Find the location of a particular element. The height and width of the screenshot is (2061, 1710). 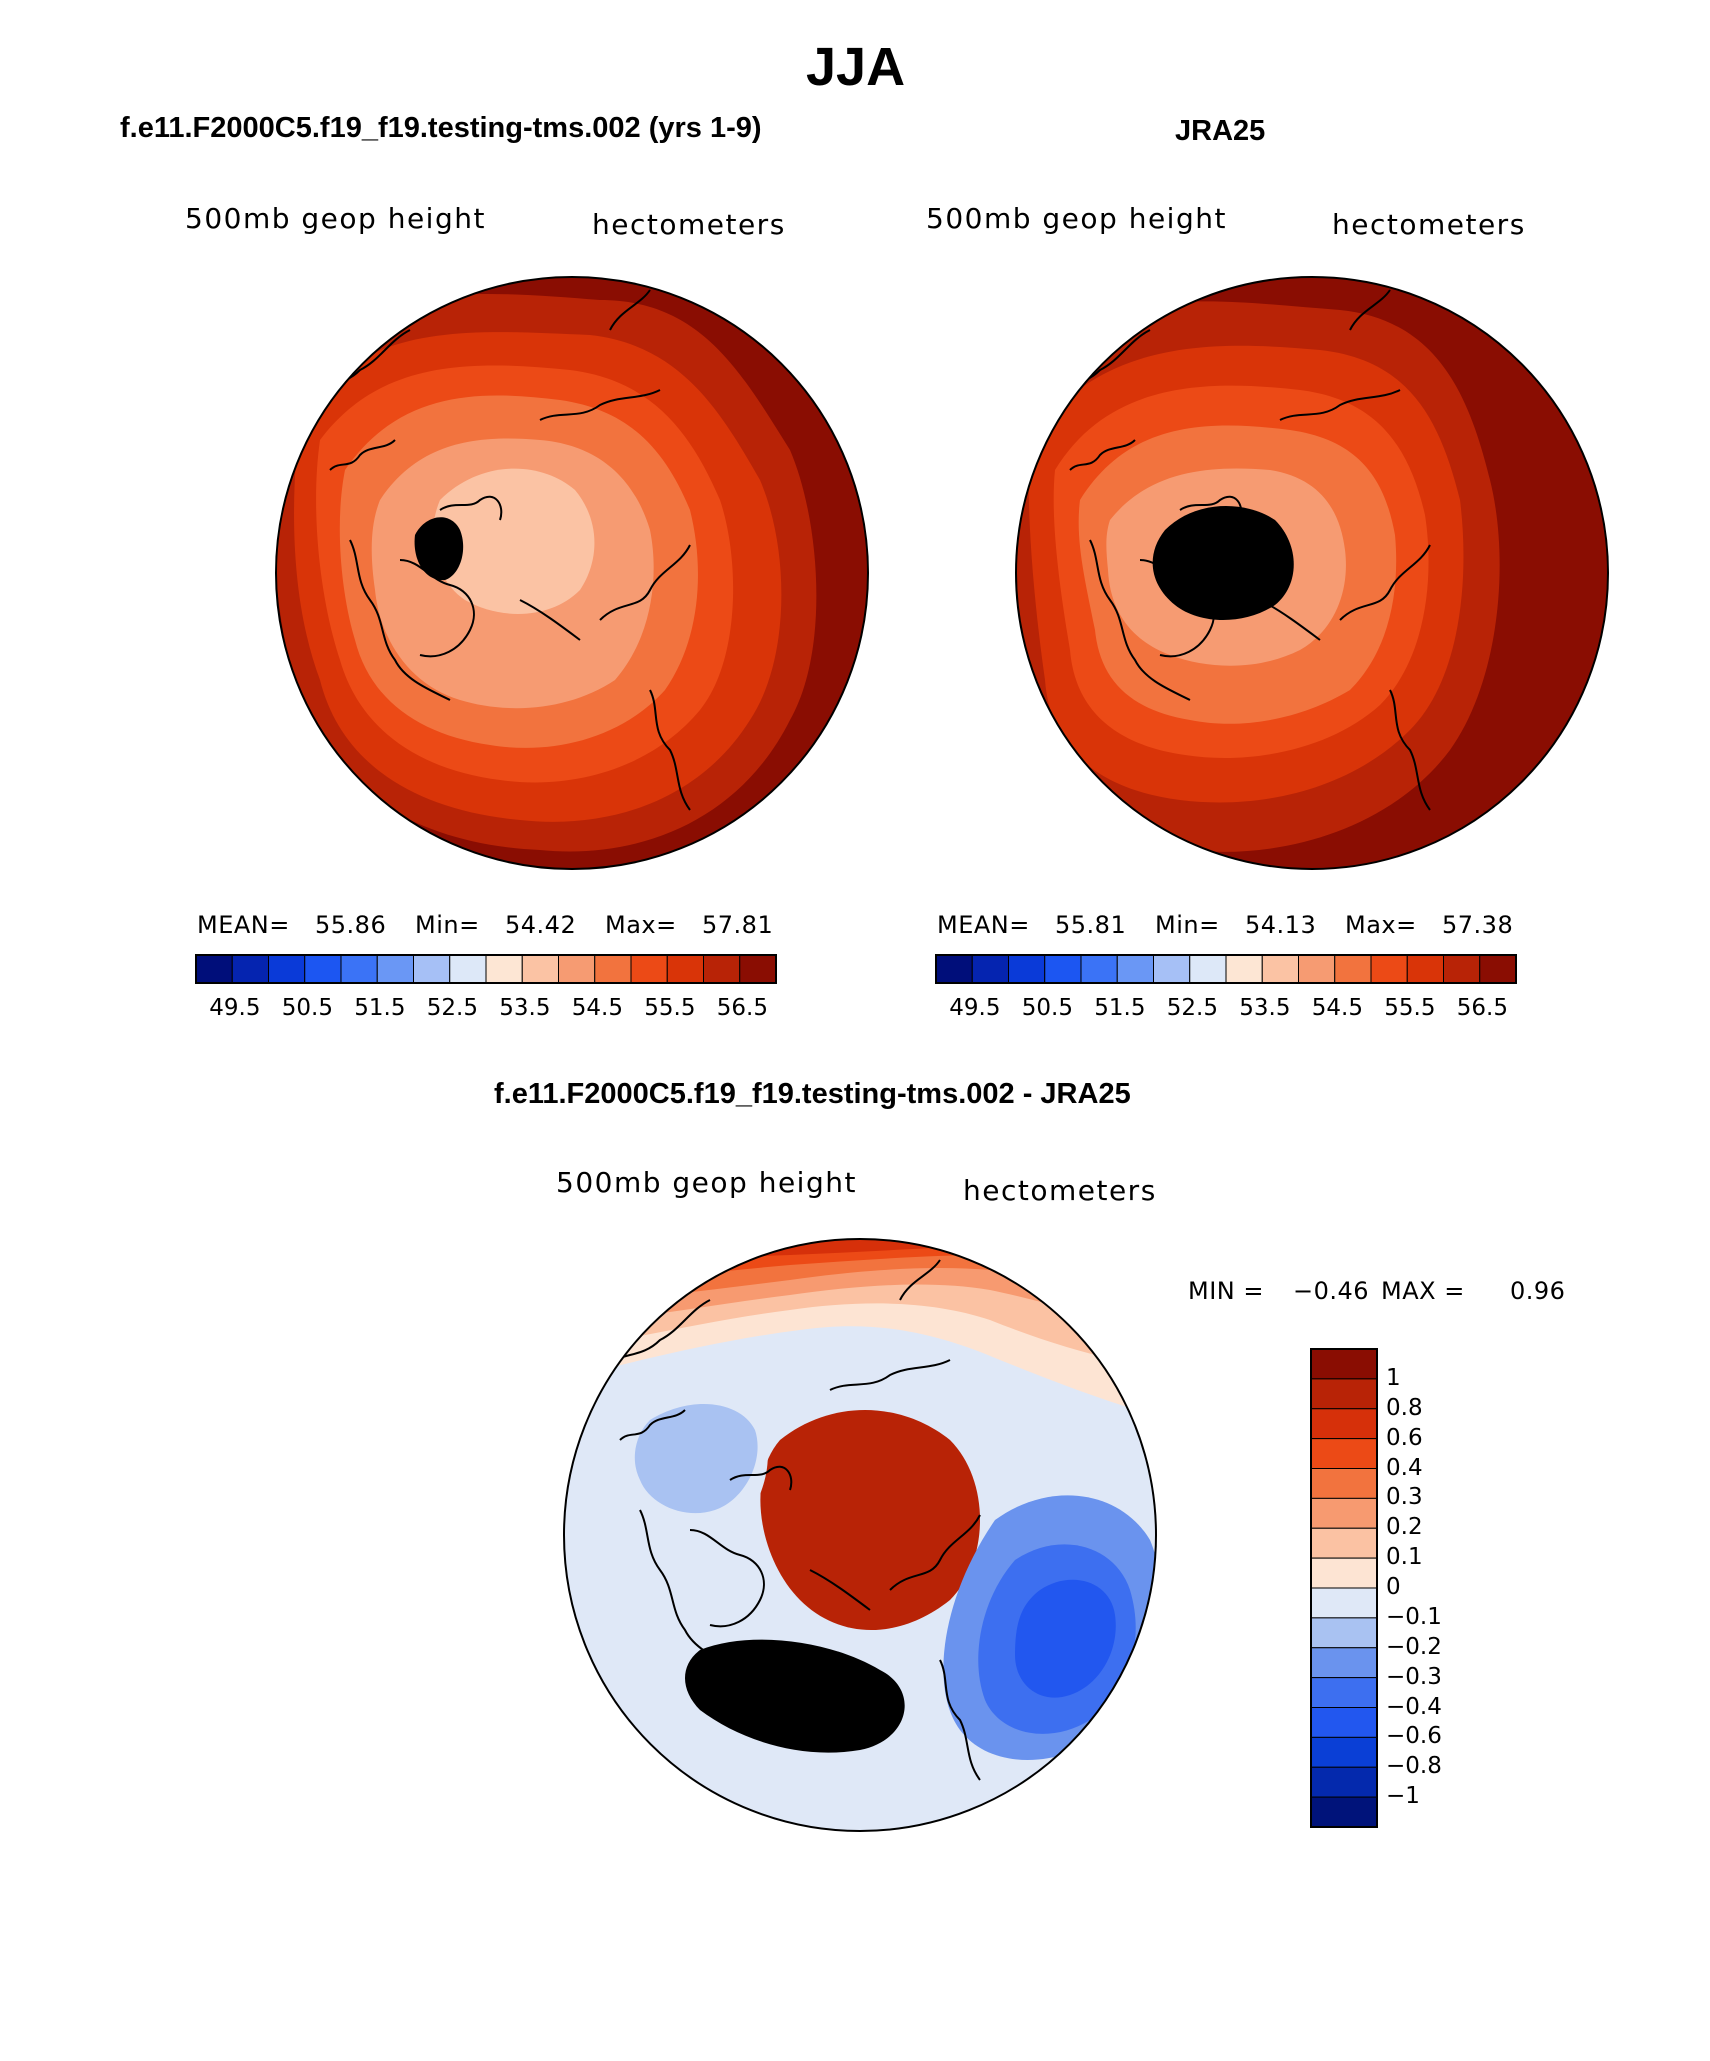

obs-map is located at coordinates (1312, 573).